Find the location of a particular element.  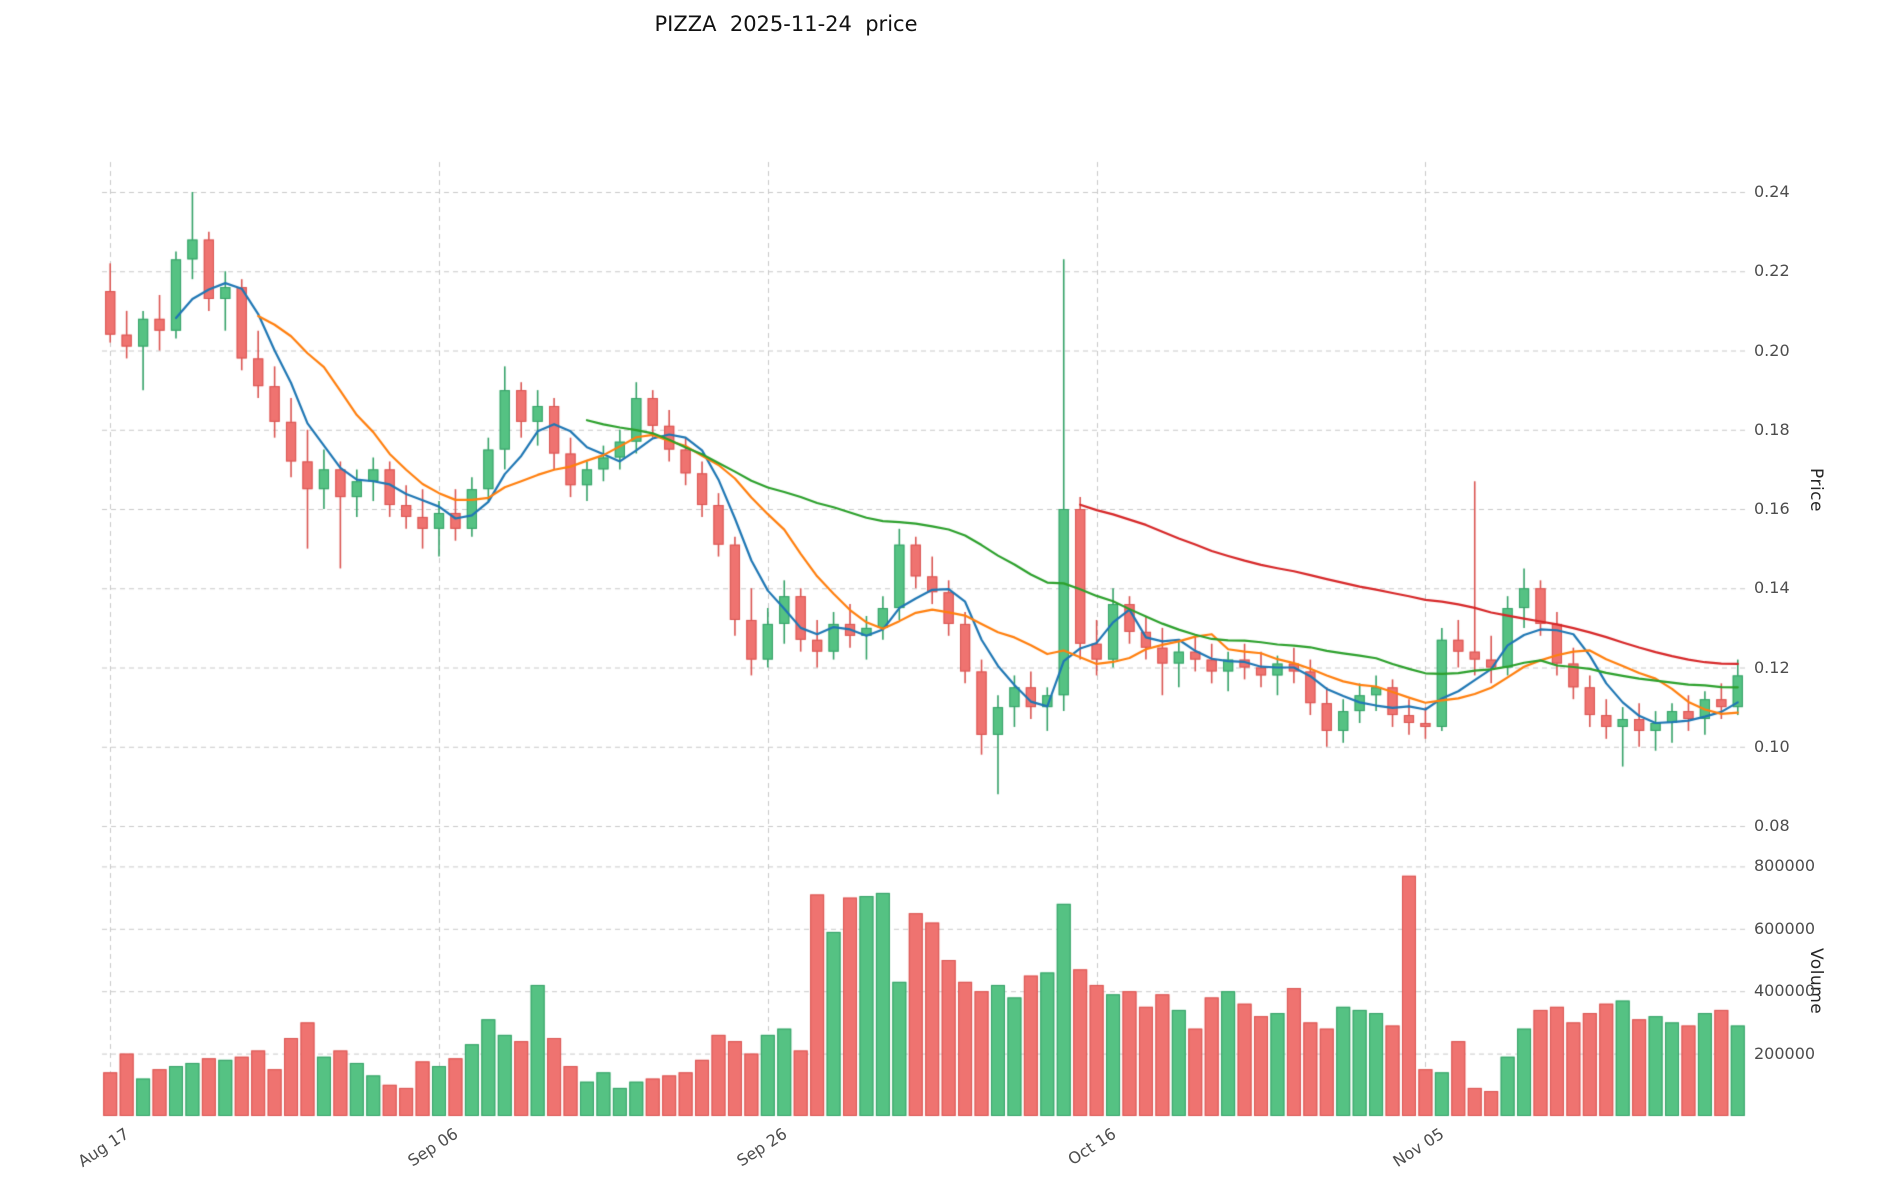

price-tick-label: 0.12 is located at coordinates (1772, 667).